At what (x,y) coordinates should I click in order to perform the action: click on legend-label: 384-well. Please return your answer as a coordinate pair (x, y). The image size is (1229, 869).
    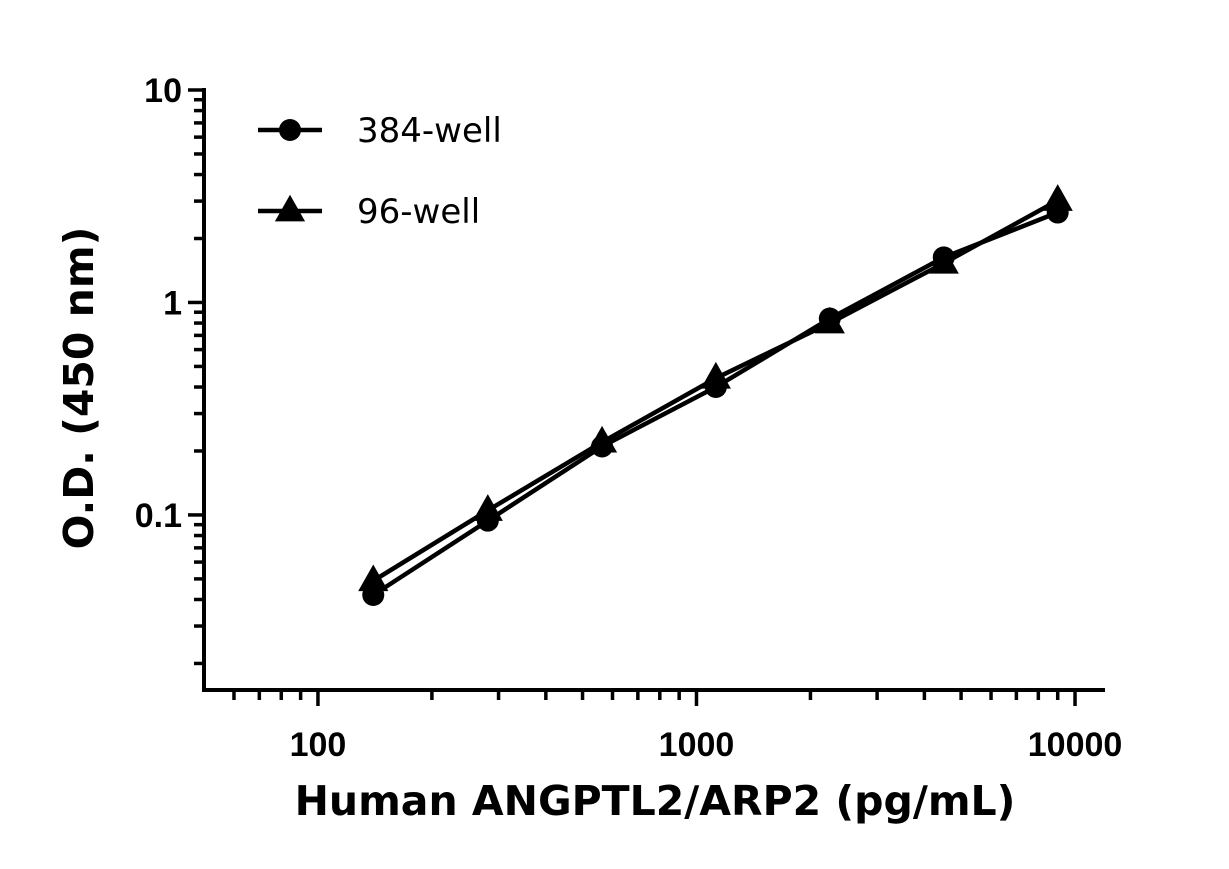
    Looking at the image, I should click on (429, 131).